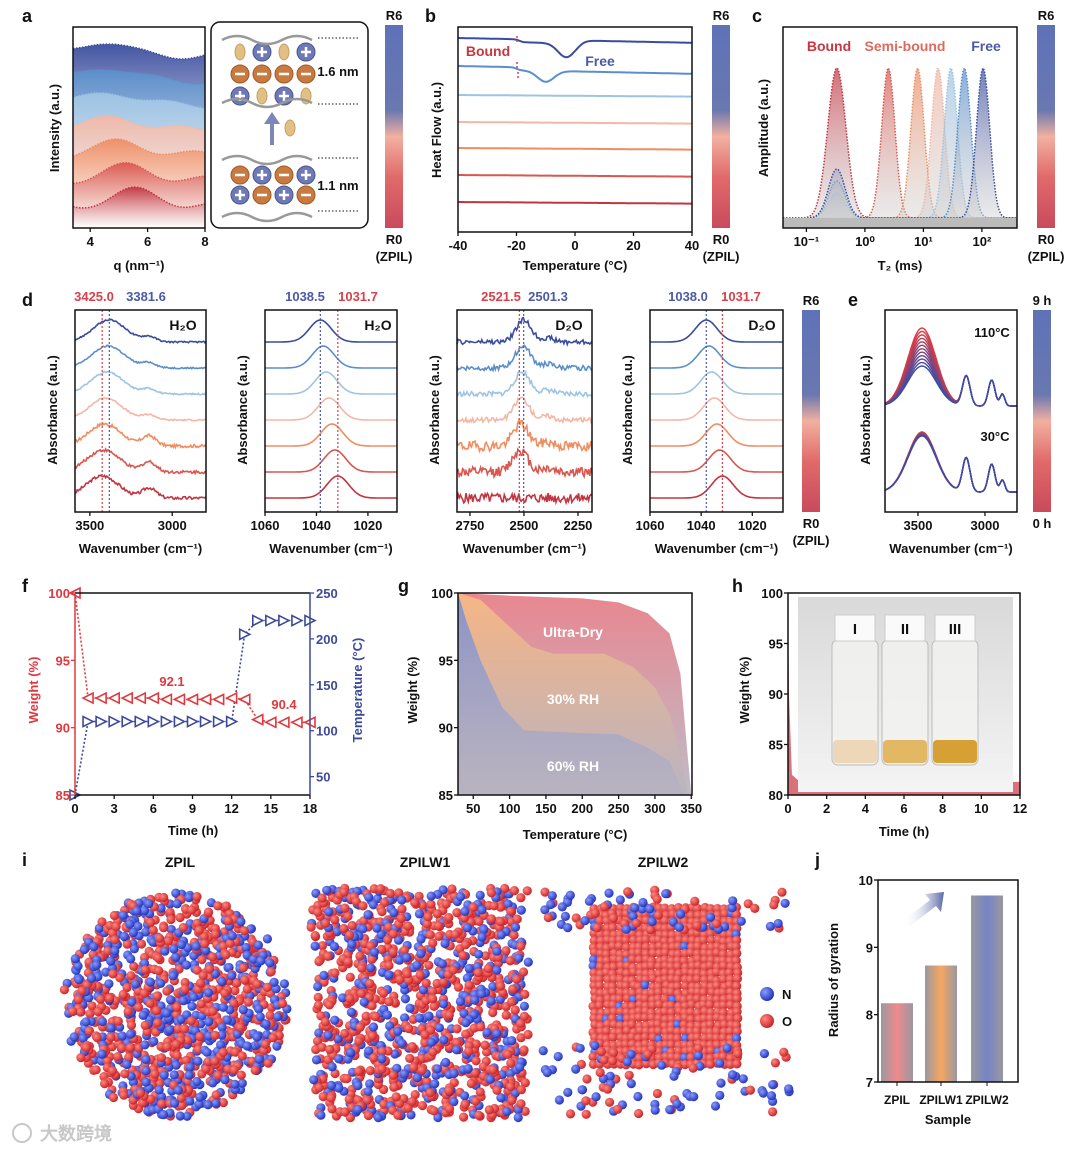 This screenshot has width=1080, height=1152. Describe the element at coordinates (267, 217) in the screenshot. I see `polymer-chain` at that location.